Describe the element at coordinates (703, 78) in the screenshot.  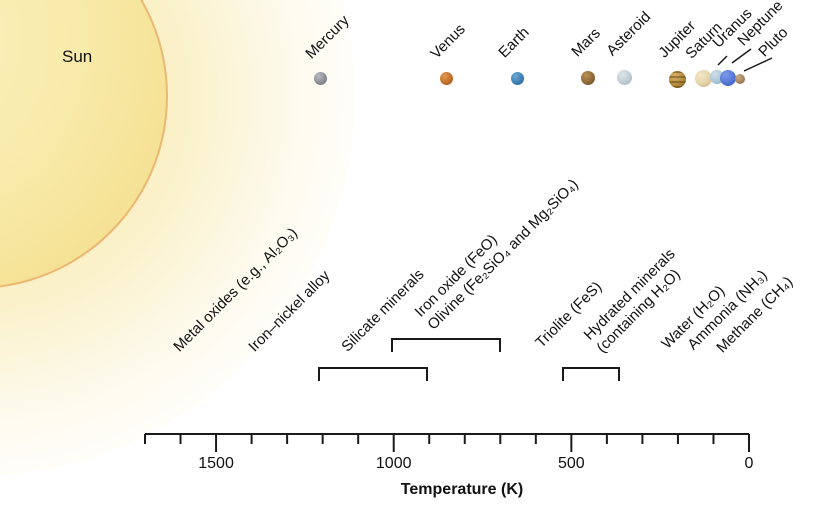
I see `planet-saturn` at that location.